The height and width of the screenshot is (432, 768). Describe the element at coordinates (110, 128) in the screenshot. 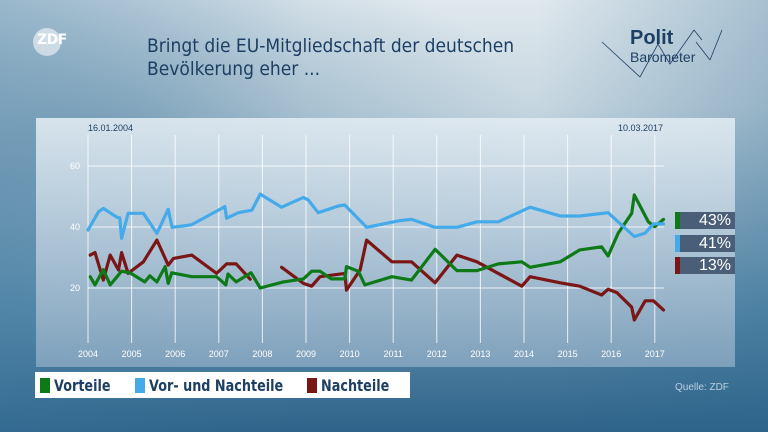

I see `start-date-label: 16.01.2004` at that location.